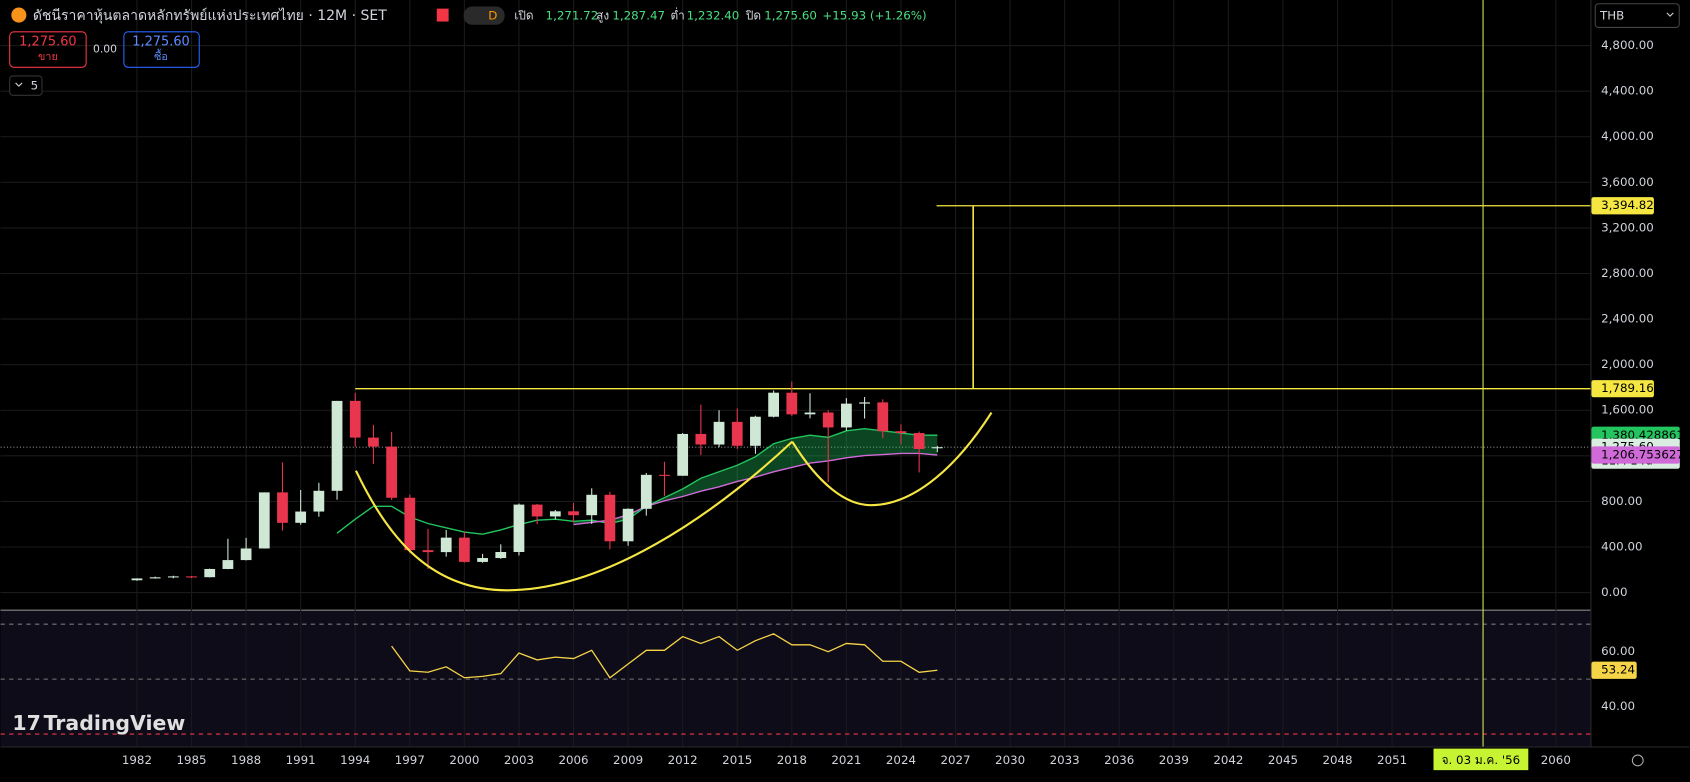 The image size is (1690, 782). I want to click on chevron-icon, so click(19, 84).